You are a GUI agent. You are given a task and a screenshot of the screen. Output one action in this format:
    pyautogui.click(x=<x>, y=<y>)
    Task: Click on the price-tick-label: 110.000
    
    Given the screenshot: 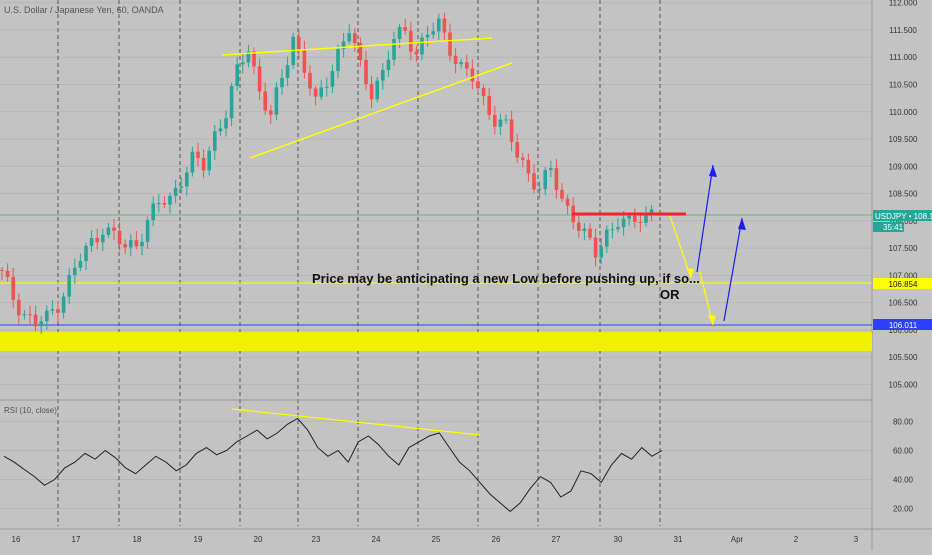 What is the action you would take?
    pyautogui.click(x=903, y=112)
    